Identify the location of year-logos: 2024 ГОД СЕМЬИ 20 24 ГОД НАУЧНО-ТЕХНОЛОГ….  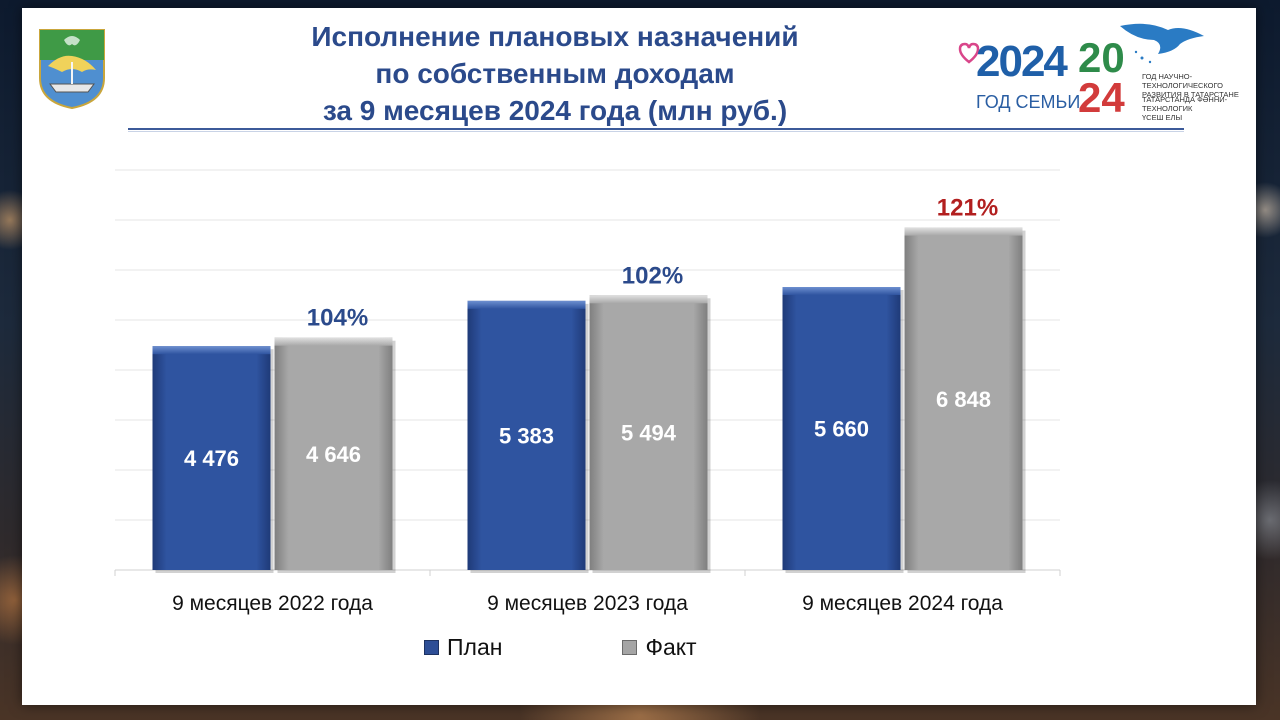
(1108, 72).